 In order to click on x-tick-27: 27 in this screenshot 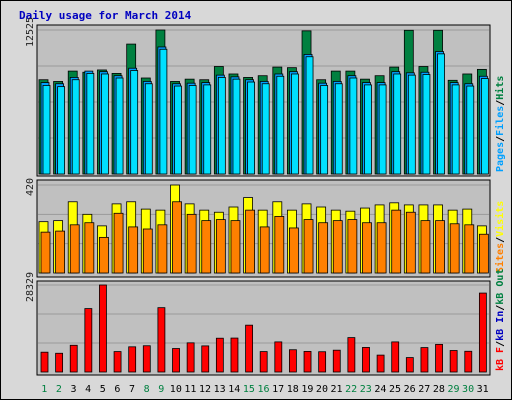, I will do `click(424, 389)`.